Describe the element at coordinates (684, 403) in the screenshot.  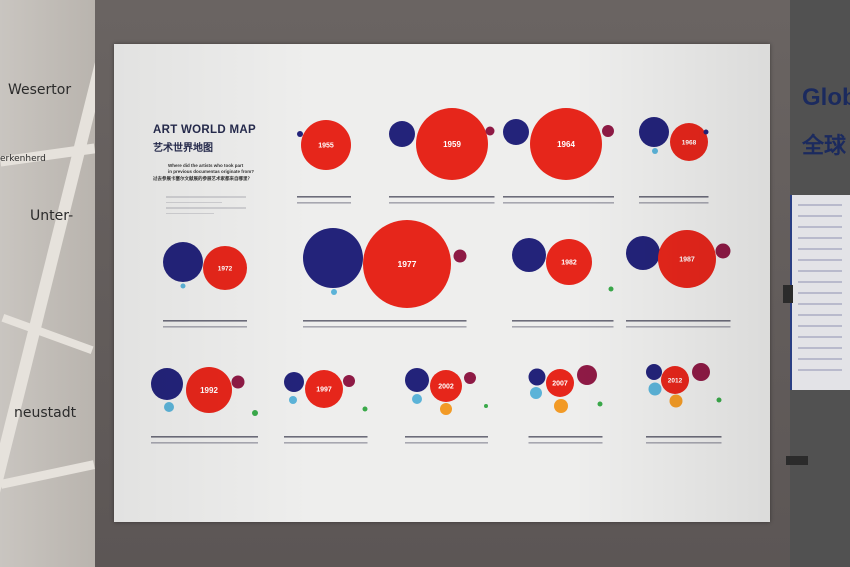
I see `year-cluster-2012: 2012` at that location.